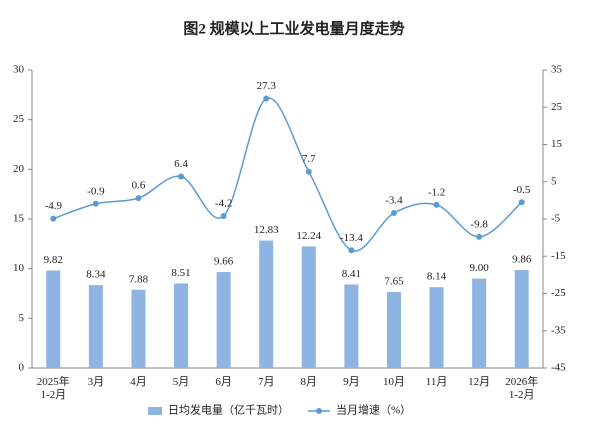 The width and height of the screenshot is (589, 436). Describe the element at coordinates (53, 387) in the screenshot. I see `x-tick-label: 2025年 1-2月` at that location.